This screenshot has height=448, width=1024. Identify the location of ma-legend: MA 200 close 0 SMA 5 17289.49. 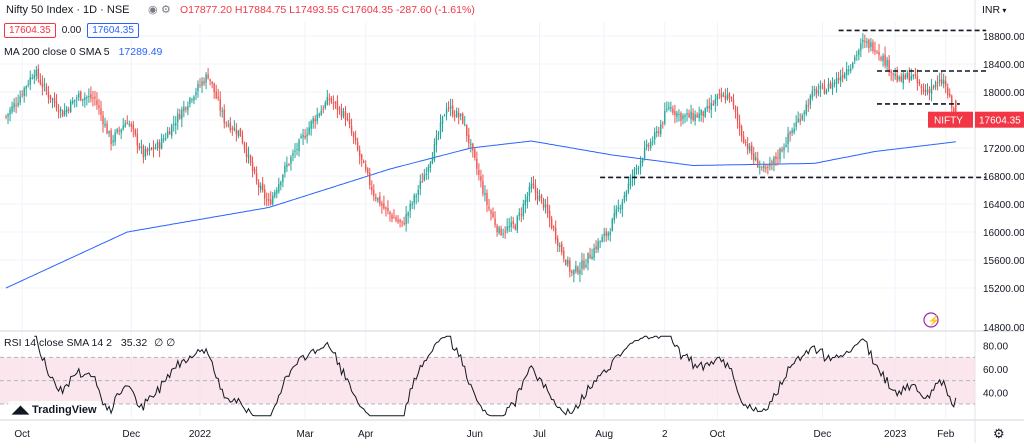
(83, 52).